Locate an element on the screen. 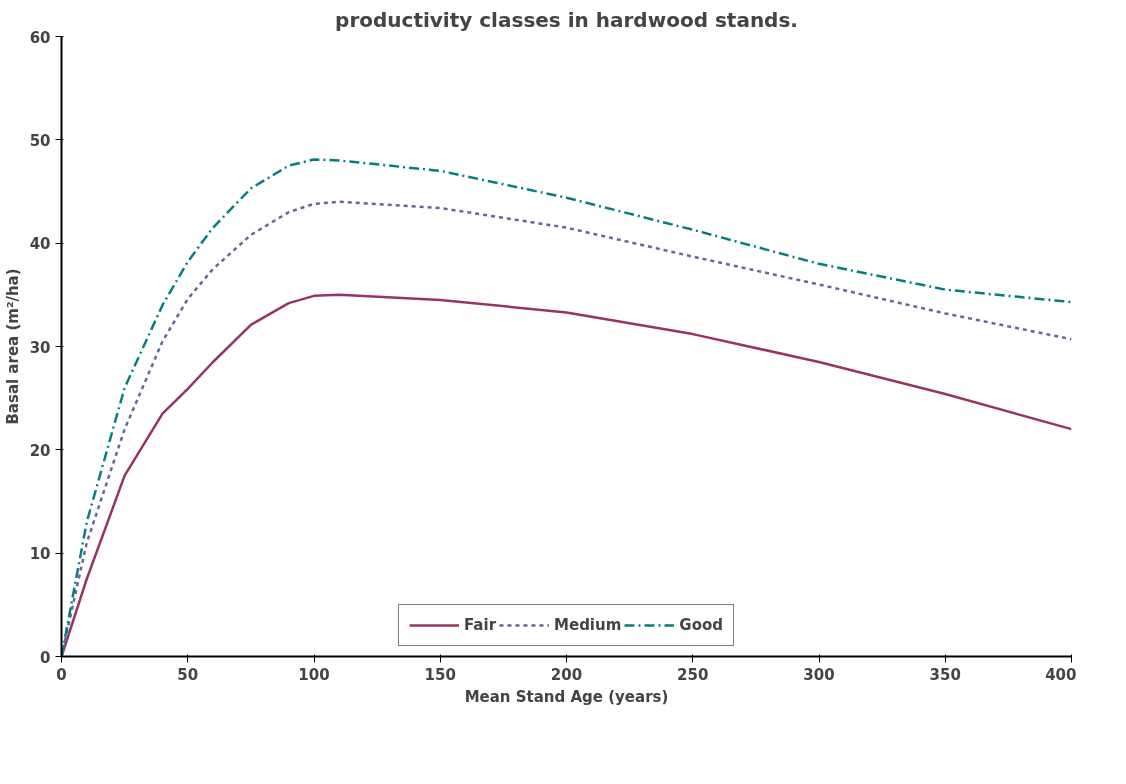 Image resolution: width=1126 pixels, height=784 pixels. x-tick-label: 0 is located at coordinates (61, 674).